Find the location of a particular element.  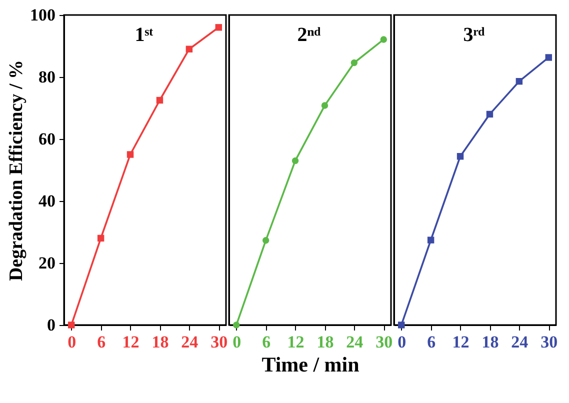

annotation: 2ⁿᵈ is located at coordinates (309, 35).